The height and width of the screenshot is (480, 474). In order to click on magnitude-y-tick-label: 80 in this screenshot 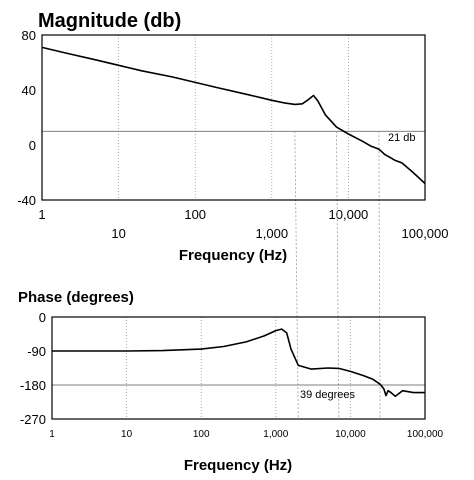, I will do `click(29, 35)`.